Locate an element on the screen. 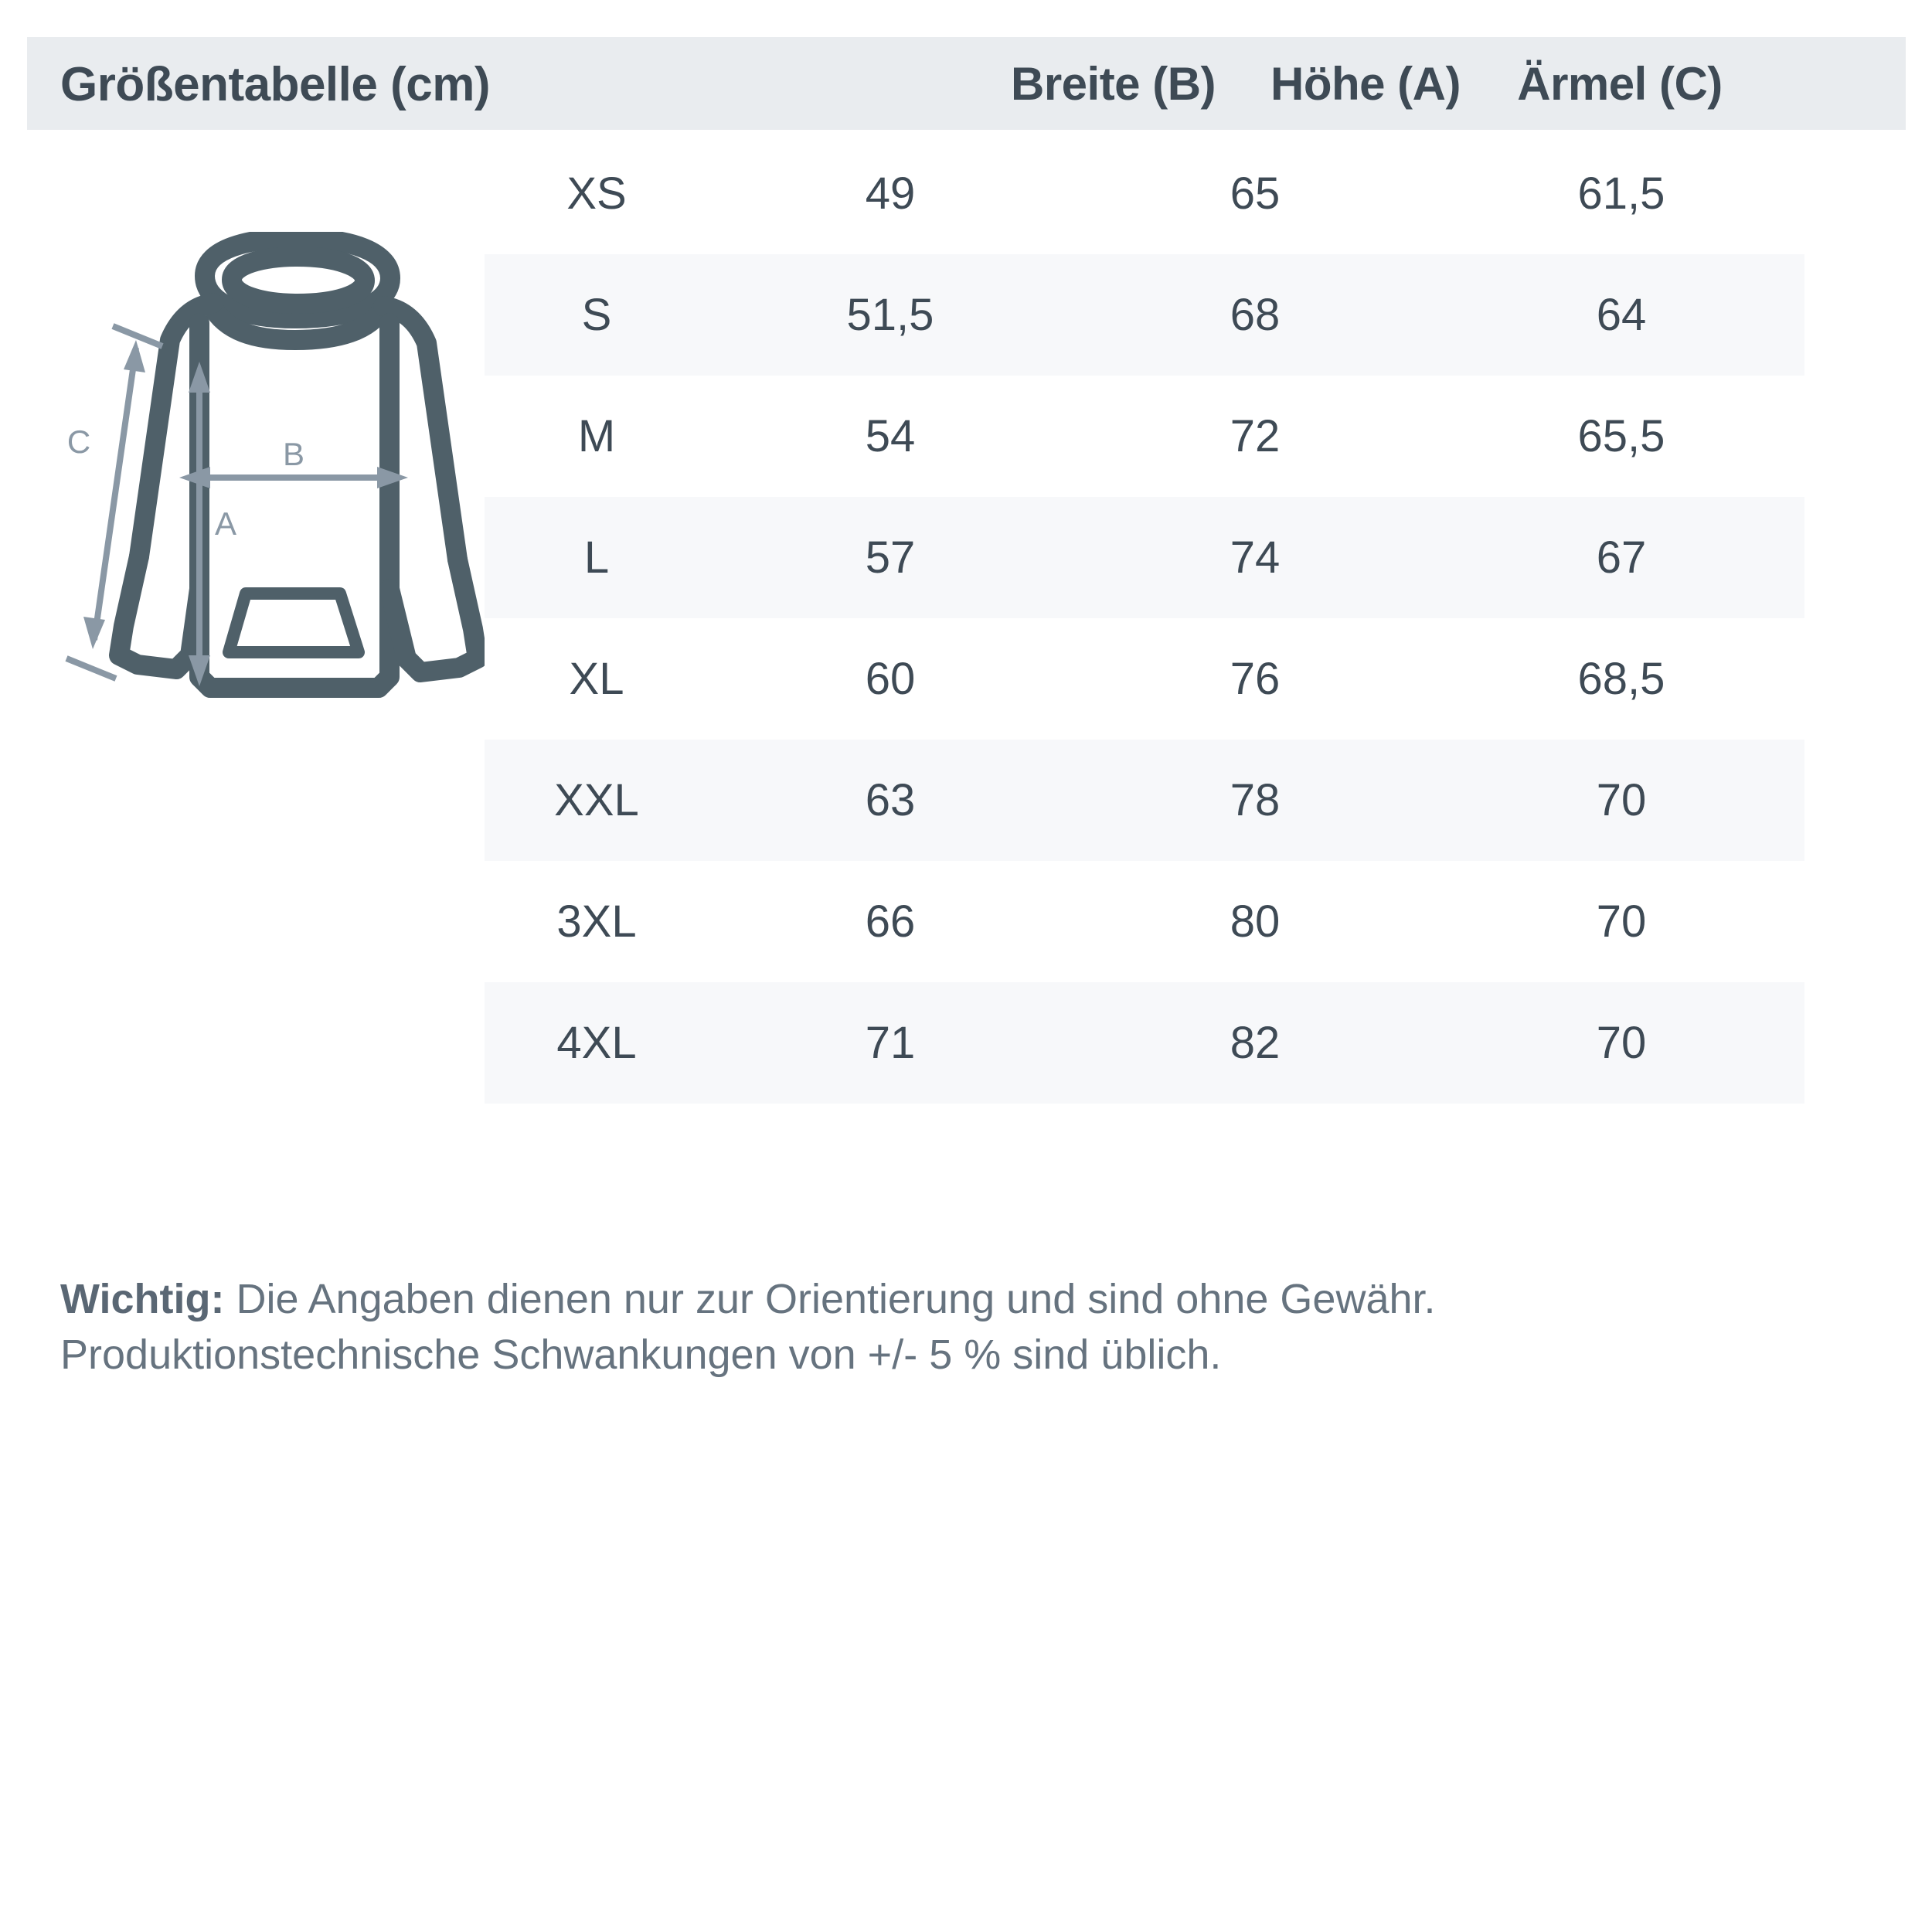  cell-breite: 71 is located at coordinates (891, 1043).